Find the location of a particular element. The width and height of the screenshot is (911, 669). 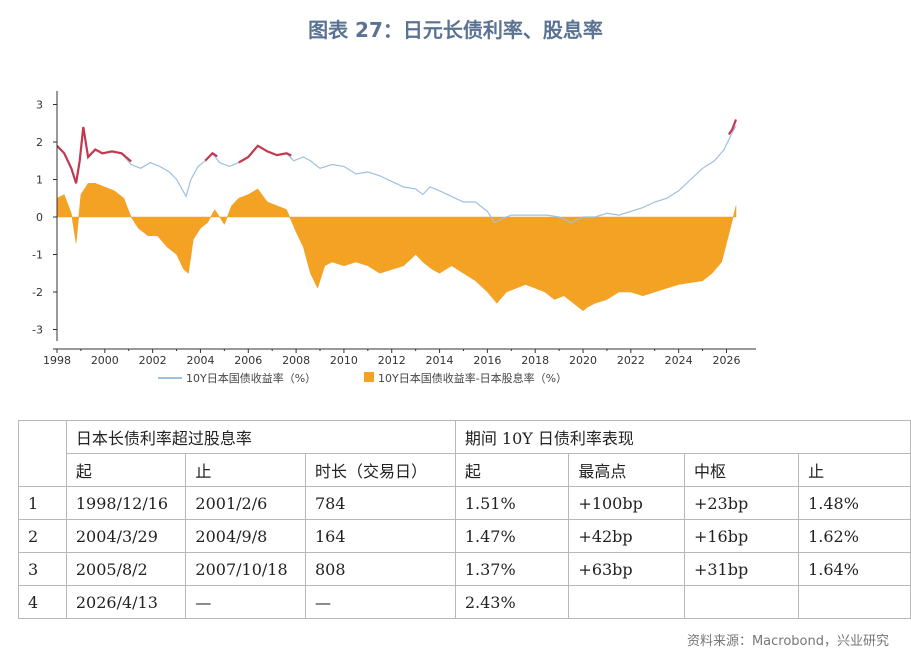

legend: 10Y日本国债收益率（%） 10Y日本国债收益率-日本股息率（%） is located at coordinates (362, 378).